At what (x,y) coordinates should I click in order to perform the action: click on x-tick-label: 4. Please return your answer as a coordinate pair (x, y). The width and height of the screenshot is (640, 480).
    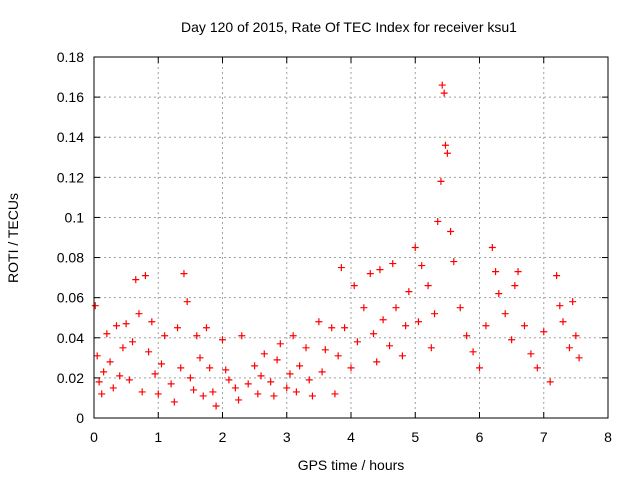
    Looking at the image, I should click on (351, 437).